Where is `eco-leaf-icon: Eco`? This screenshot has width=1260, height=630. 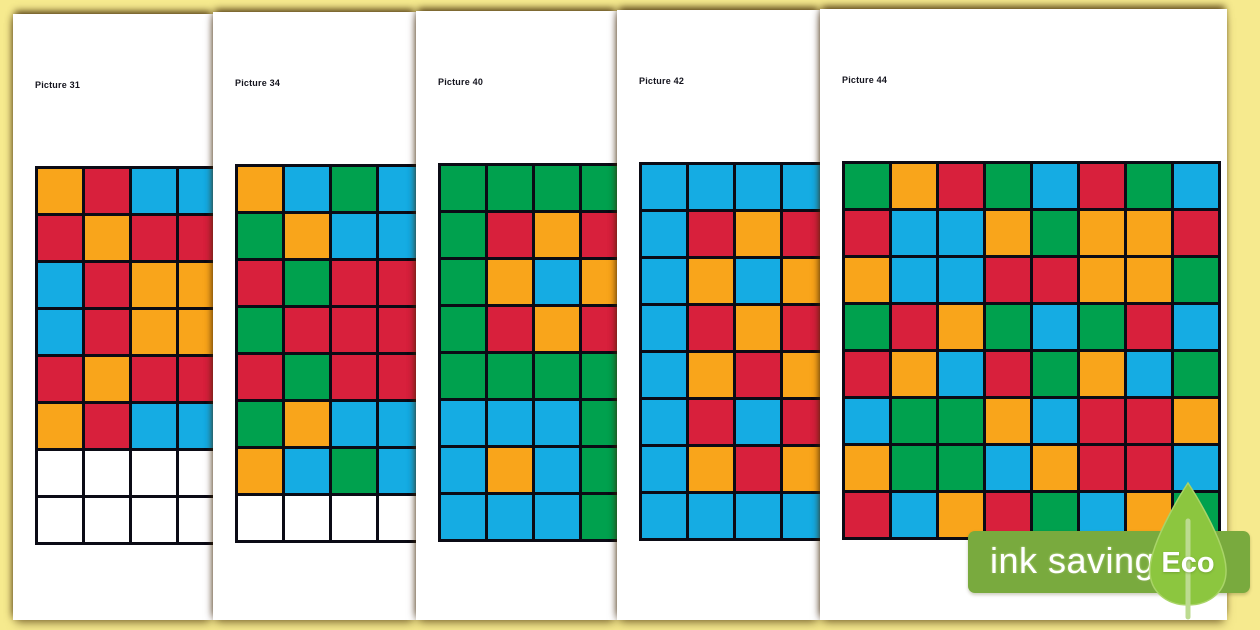
eco-leaf-icon: Eco is located at coordinates (1188, 551).